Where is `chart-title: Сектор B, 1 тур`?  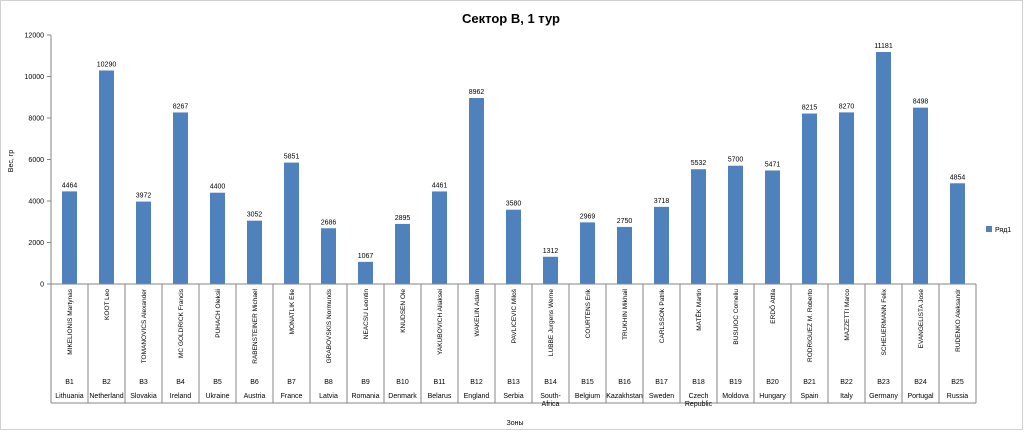 chart-title: Сектор B, 1 тур is located at coordinates (511, 18).